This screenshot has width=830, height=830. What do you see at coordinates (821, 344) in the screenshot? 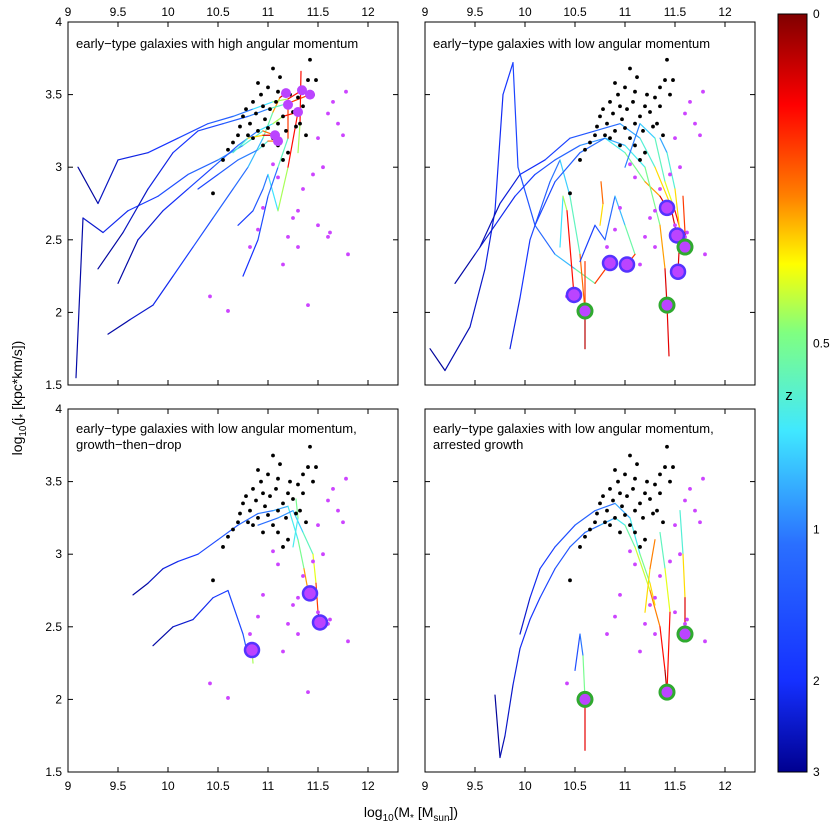
I see `colorbar-tick-label: 0.5` at bounding box center [821, 344].